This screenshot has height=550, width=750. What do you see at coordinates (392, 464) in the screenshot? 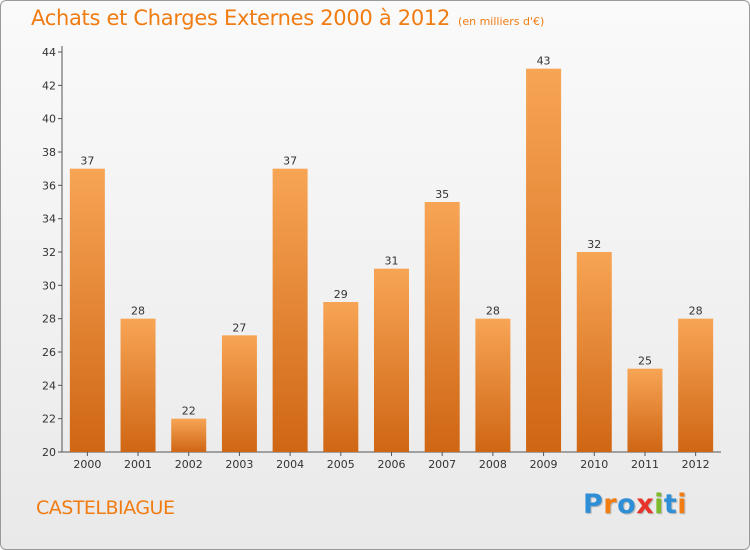
I see `x-tick-label-2006: 2006` at bounding box center [392, 464].